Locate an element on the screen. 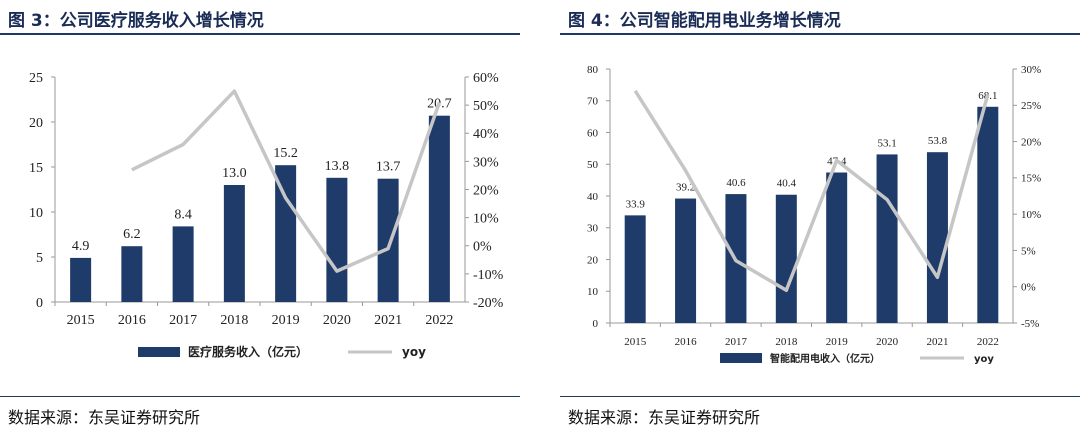 The image size is (1080, 440). bar-value-label: 53.1 is located at coordinates (886, 143).